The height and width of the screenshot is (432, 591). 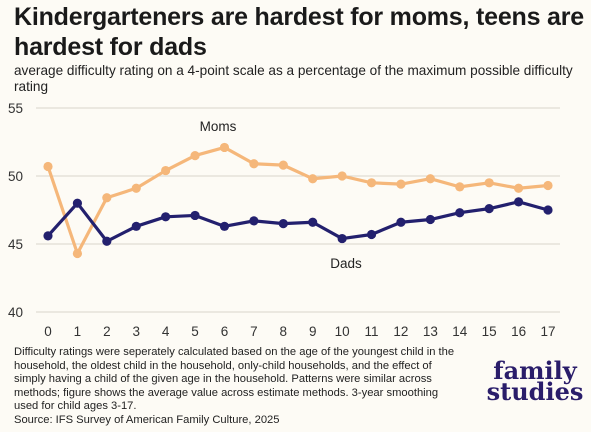 I want to click on x-tick-label: 16, so click(x=518, y=331).